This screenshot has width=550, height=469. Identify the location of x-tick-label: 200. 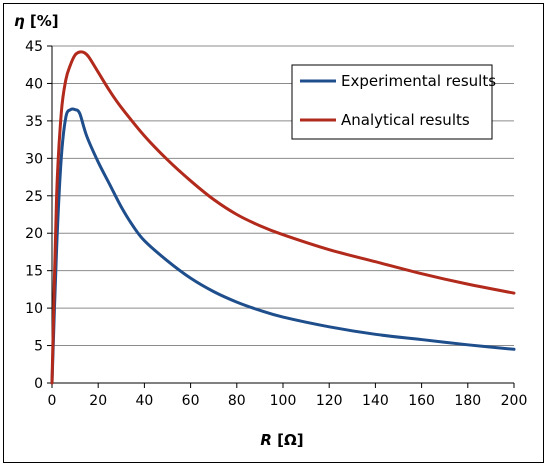
(514, 401).